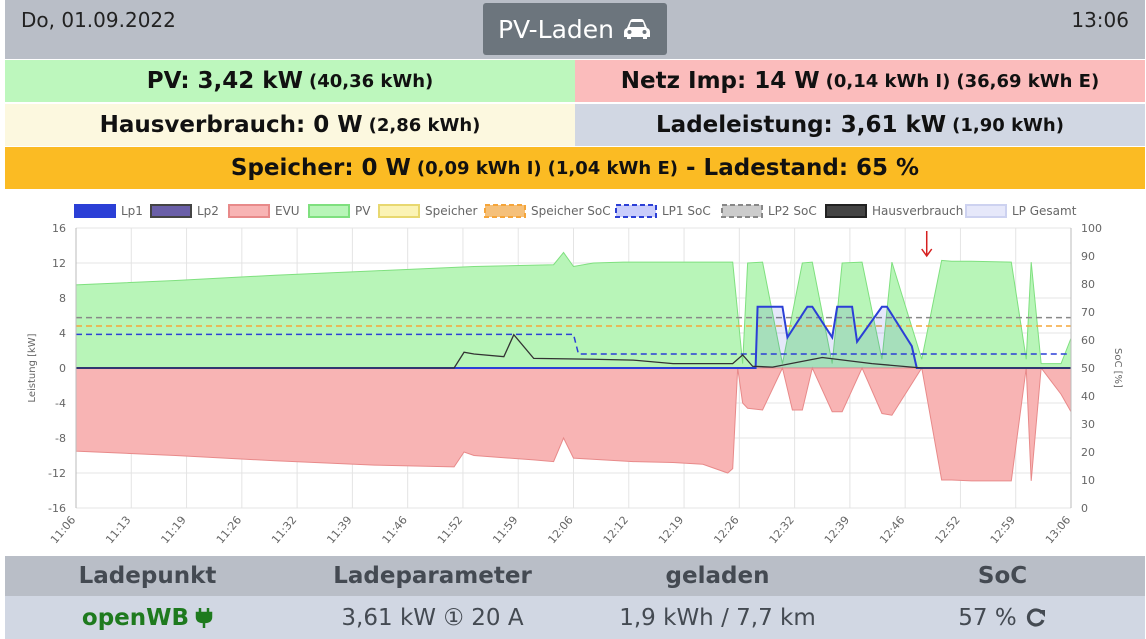  I want to click on legend-label: Speicher SoC, so click(571, 211).